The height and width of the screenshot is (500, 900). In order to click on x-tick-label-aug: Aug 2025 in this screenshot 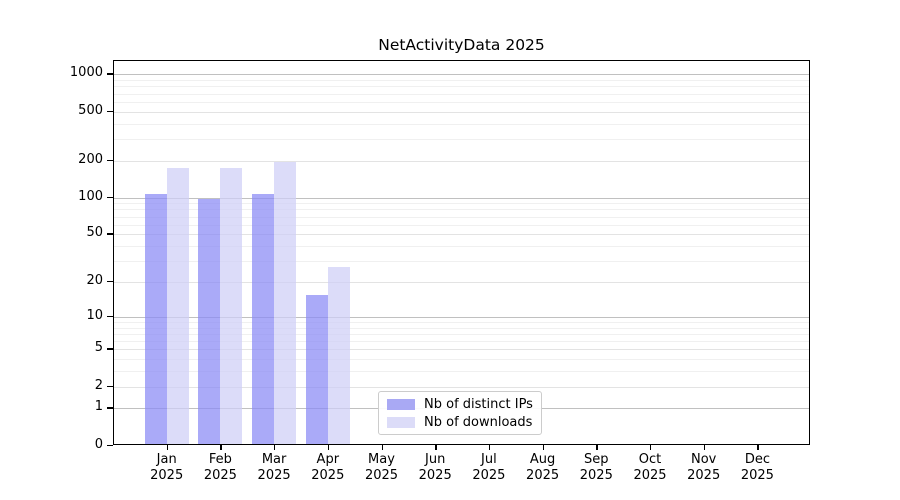, I will do `click(543, 468)`.